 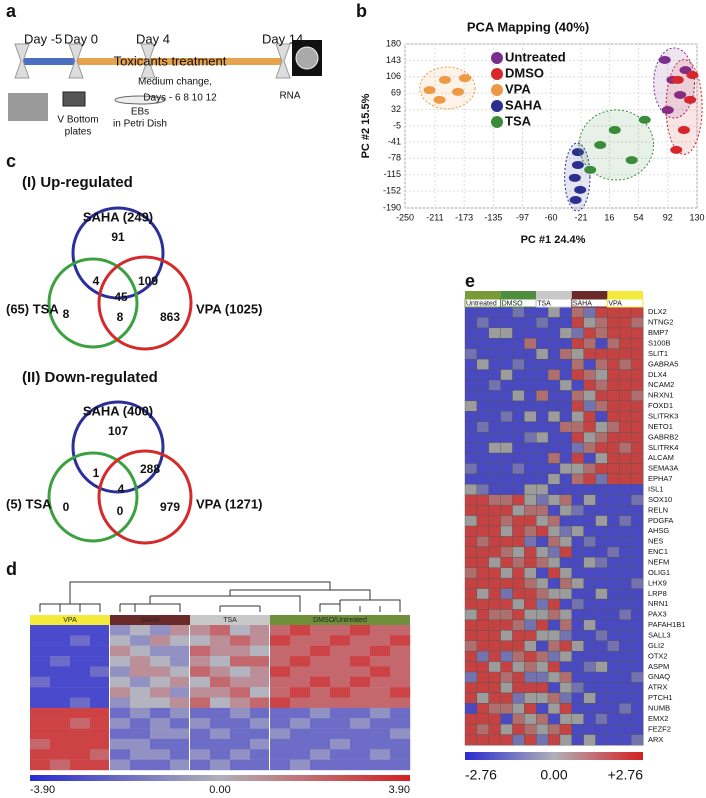 What do you see at coordinates (11, 161) in the screenshot?
I see `panel-label: c` at bounding box center [11, 161].